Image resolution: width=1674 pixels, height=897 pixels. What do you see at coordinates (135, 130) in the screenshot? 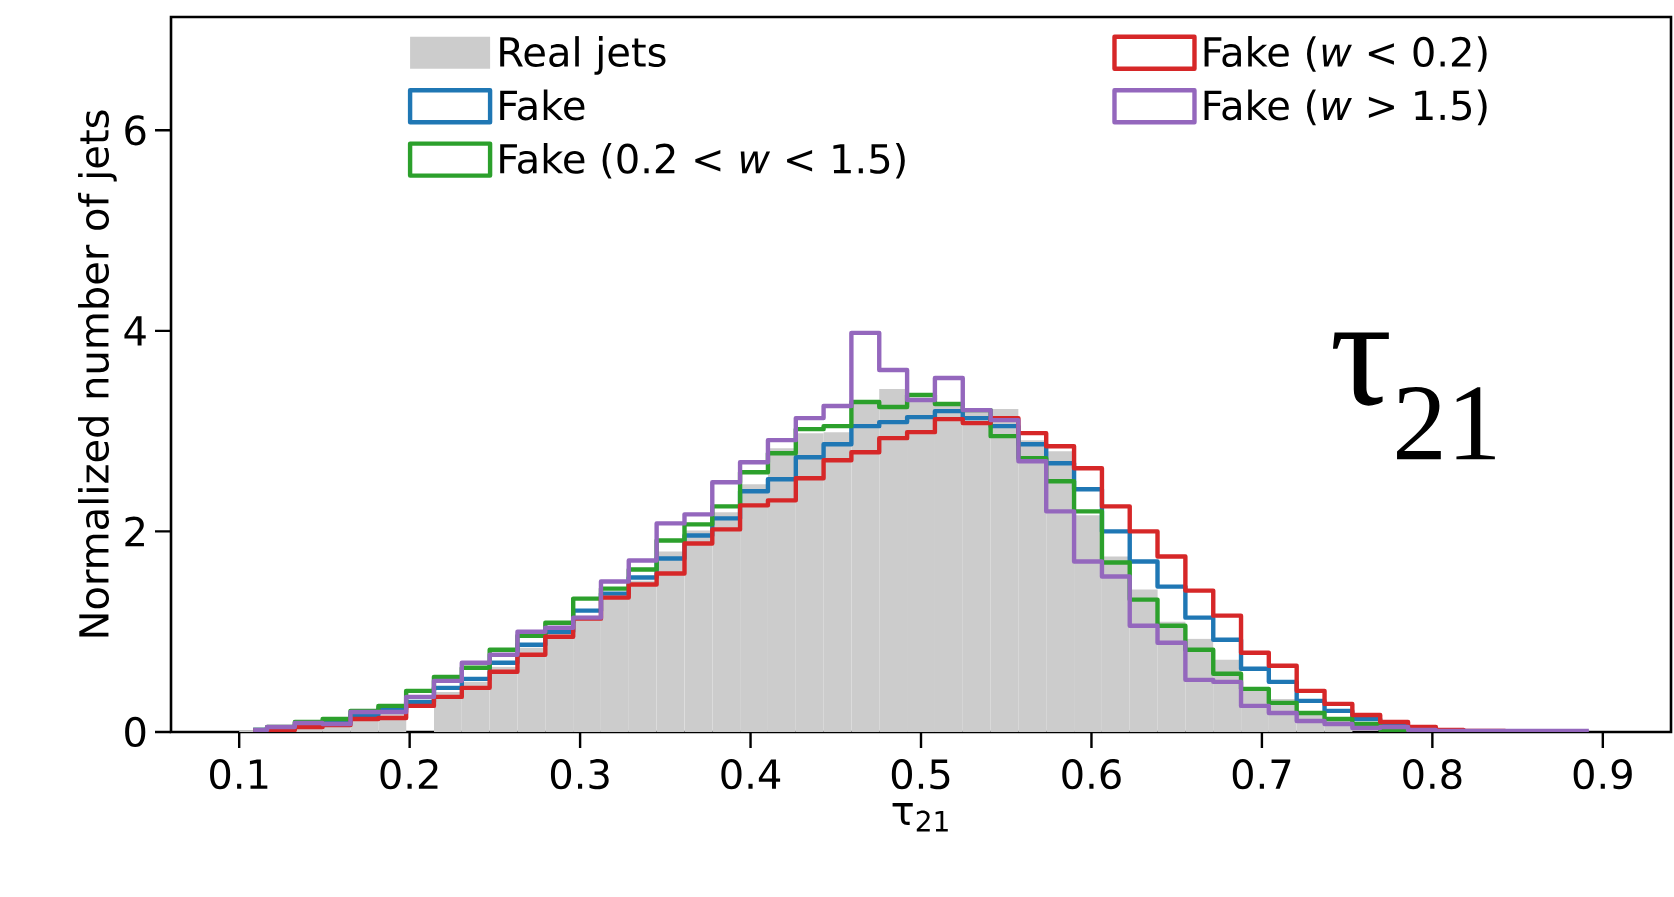
I see `y-tick-label: 6` at bounding box center [135, 130].